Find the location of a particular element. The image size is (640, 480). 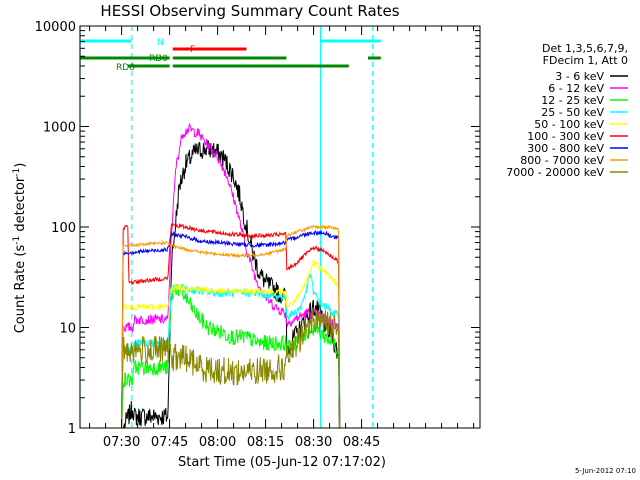

y-label-sup2: -1 is located at coordinates (17, 172).